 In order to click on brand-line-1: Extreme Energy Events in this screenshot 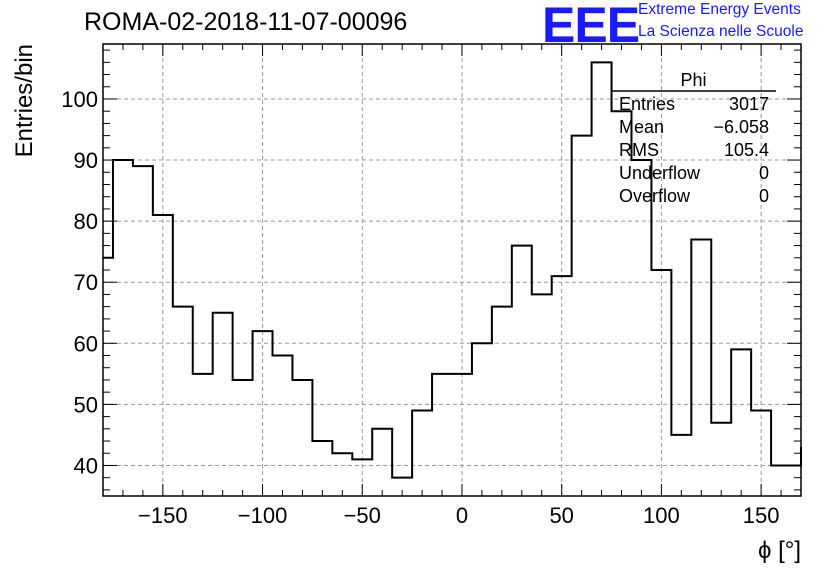, I will do `click(719, 9)`.